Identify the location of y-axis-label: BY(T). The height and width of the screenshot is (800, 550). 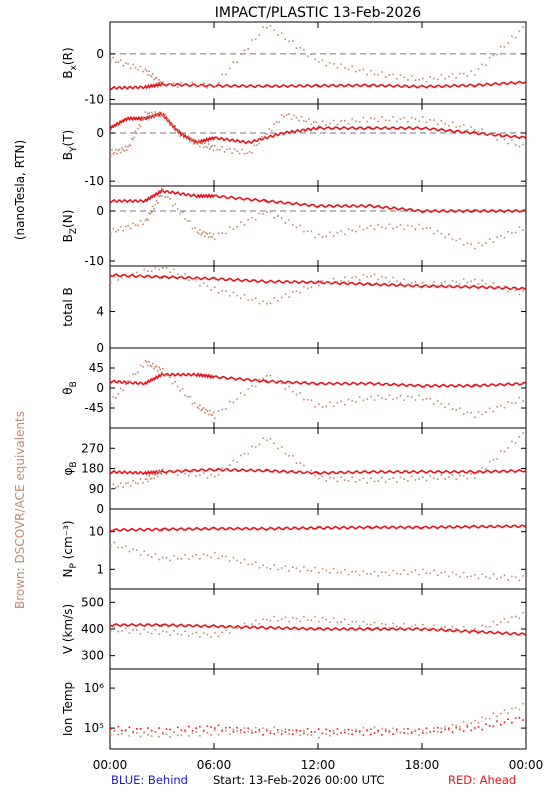
(70, 145).